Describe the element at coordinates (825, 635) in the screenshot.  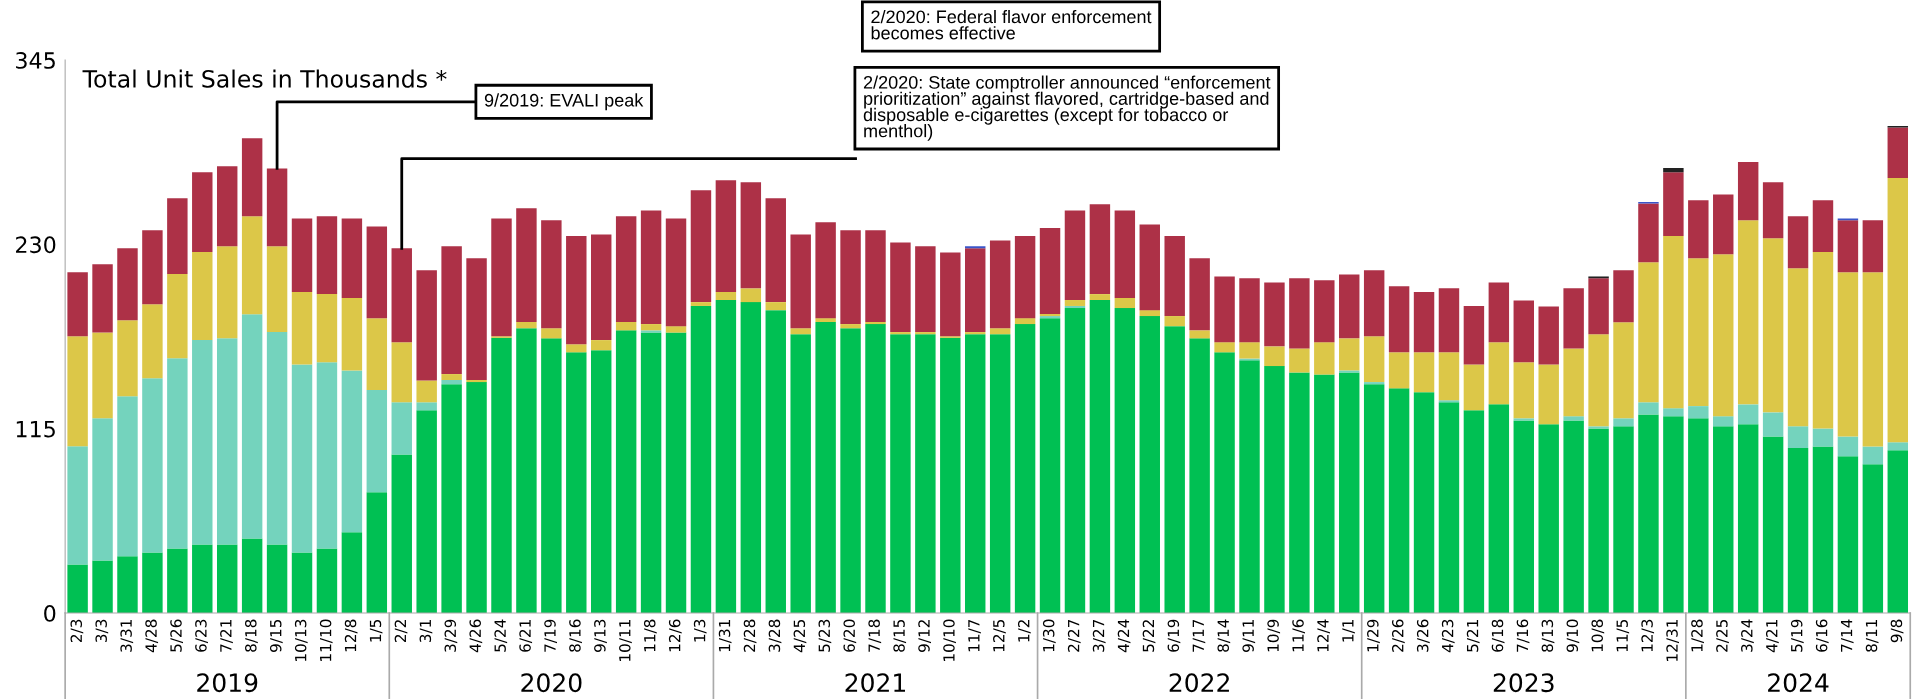
I see `x-tick-label: 5/23` at that location.